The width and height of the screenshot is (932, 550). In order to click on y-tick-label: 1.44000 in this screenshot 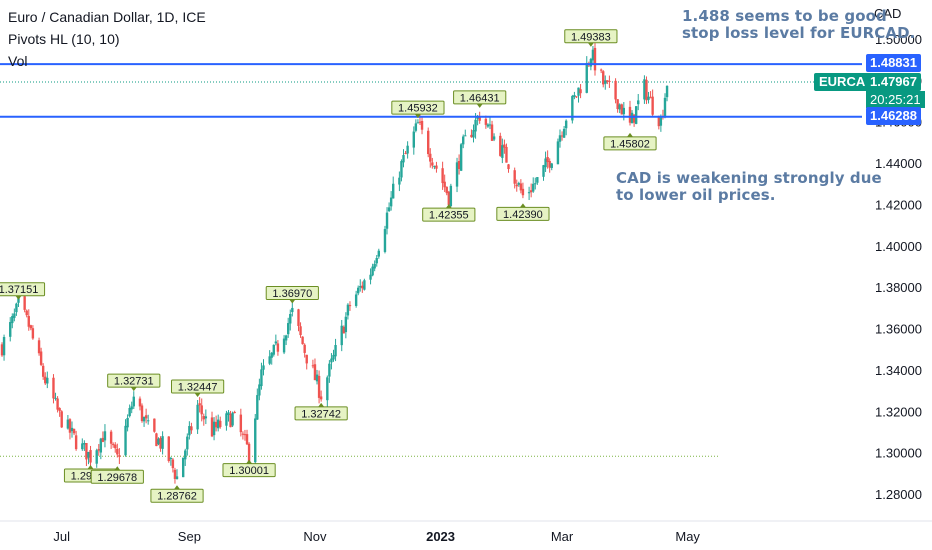, I will do `click(898, 163)`.